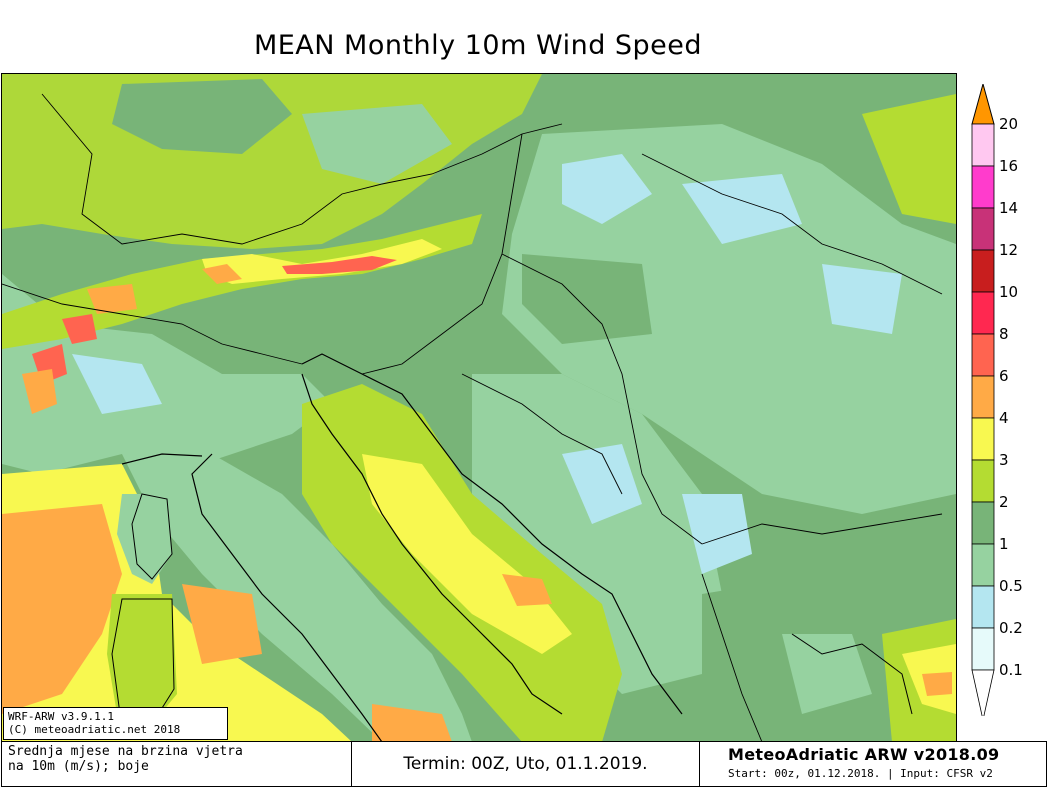 The width and height of the screenshot is (1050, 788). What do you see at coordinates (62, 609) in the screenshot?
I see `field-ligurian-strong` at bounding box center [62, 609].